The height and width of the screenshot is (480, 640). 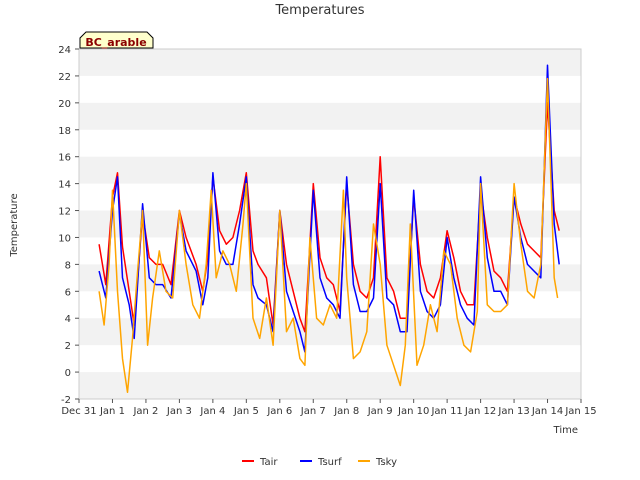 I want to click on x-tick-label: Jan 11, so click(x=446, y=411).